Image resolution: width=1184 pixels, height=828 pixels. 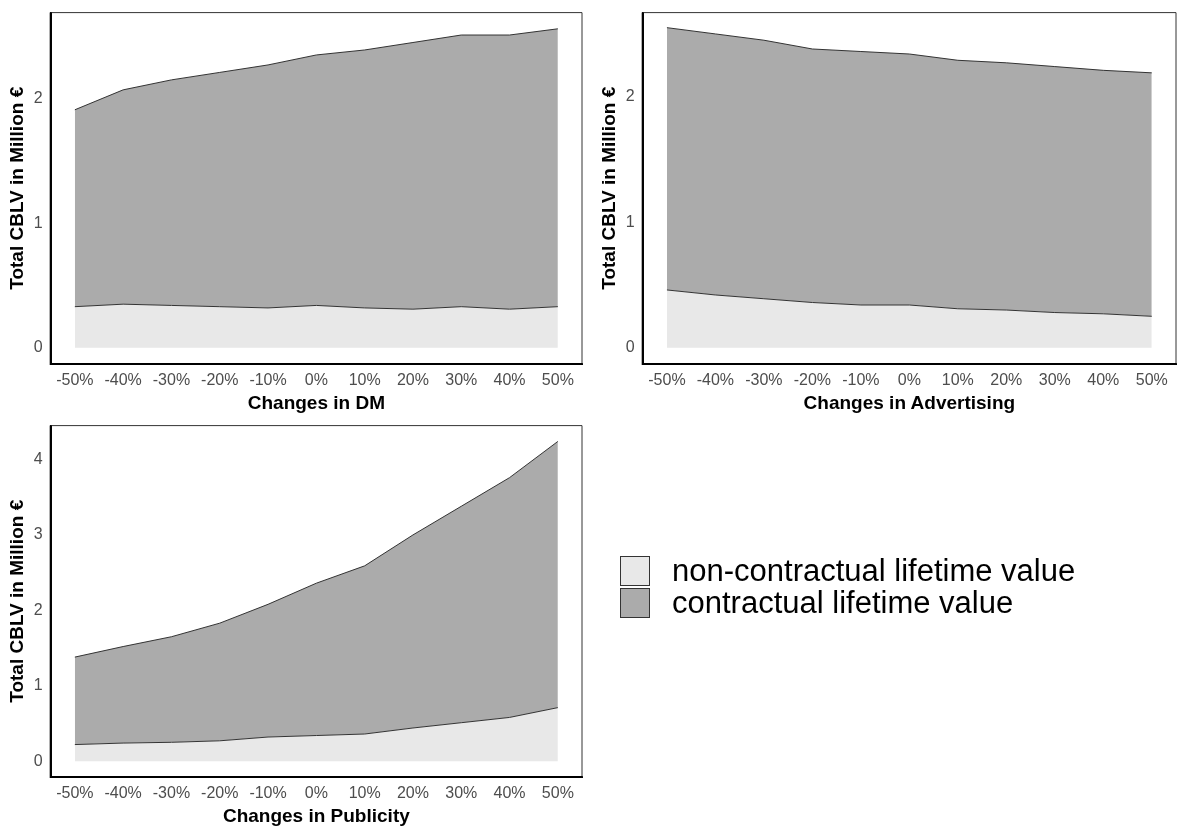 What do you see at coordinates (38, 458) in the screenshot?
I see `y-tick-label: 4` at bounding box center [38, 458].